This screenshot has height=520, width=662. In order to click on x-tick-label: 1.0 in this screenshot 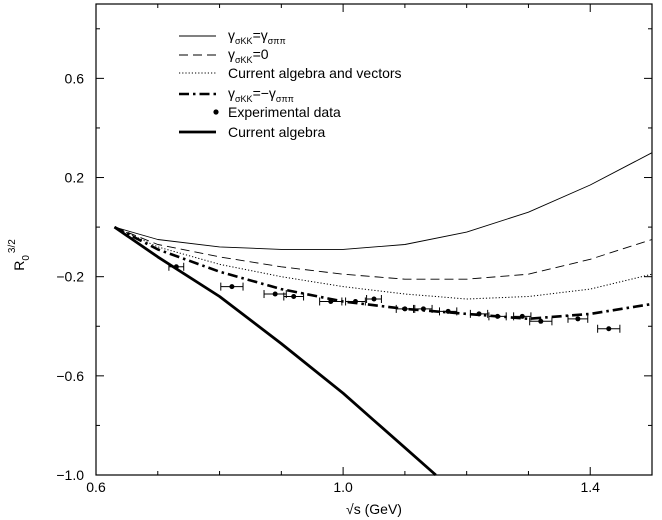, I will do `click(343, 487)`.